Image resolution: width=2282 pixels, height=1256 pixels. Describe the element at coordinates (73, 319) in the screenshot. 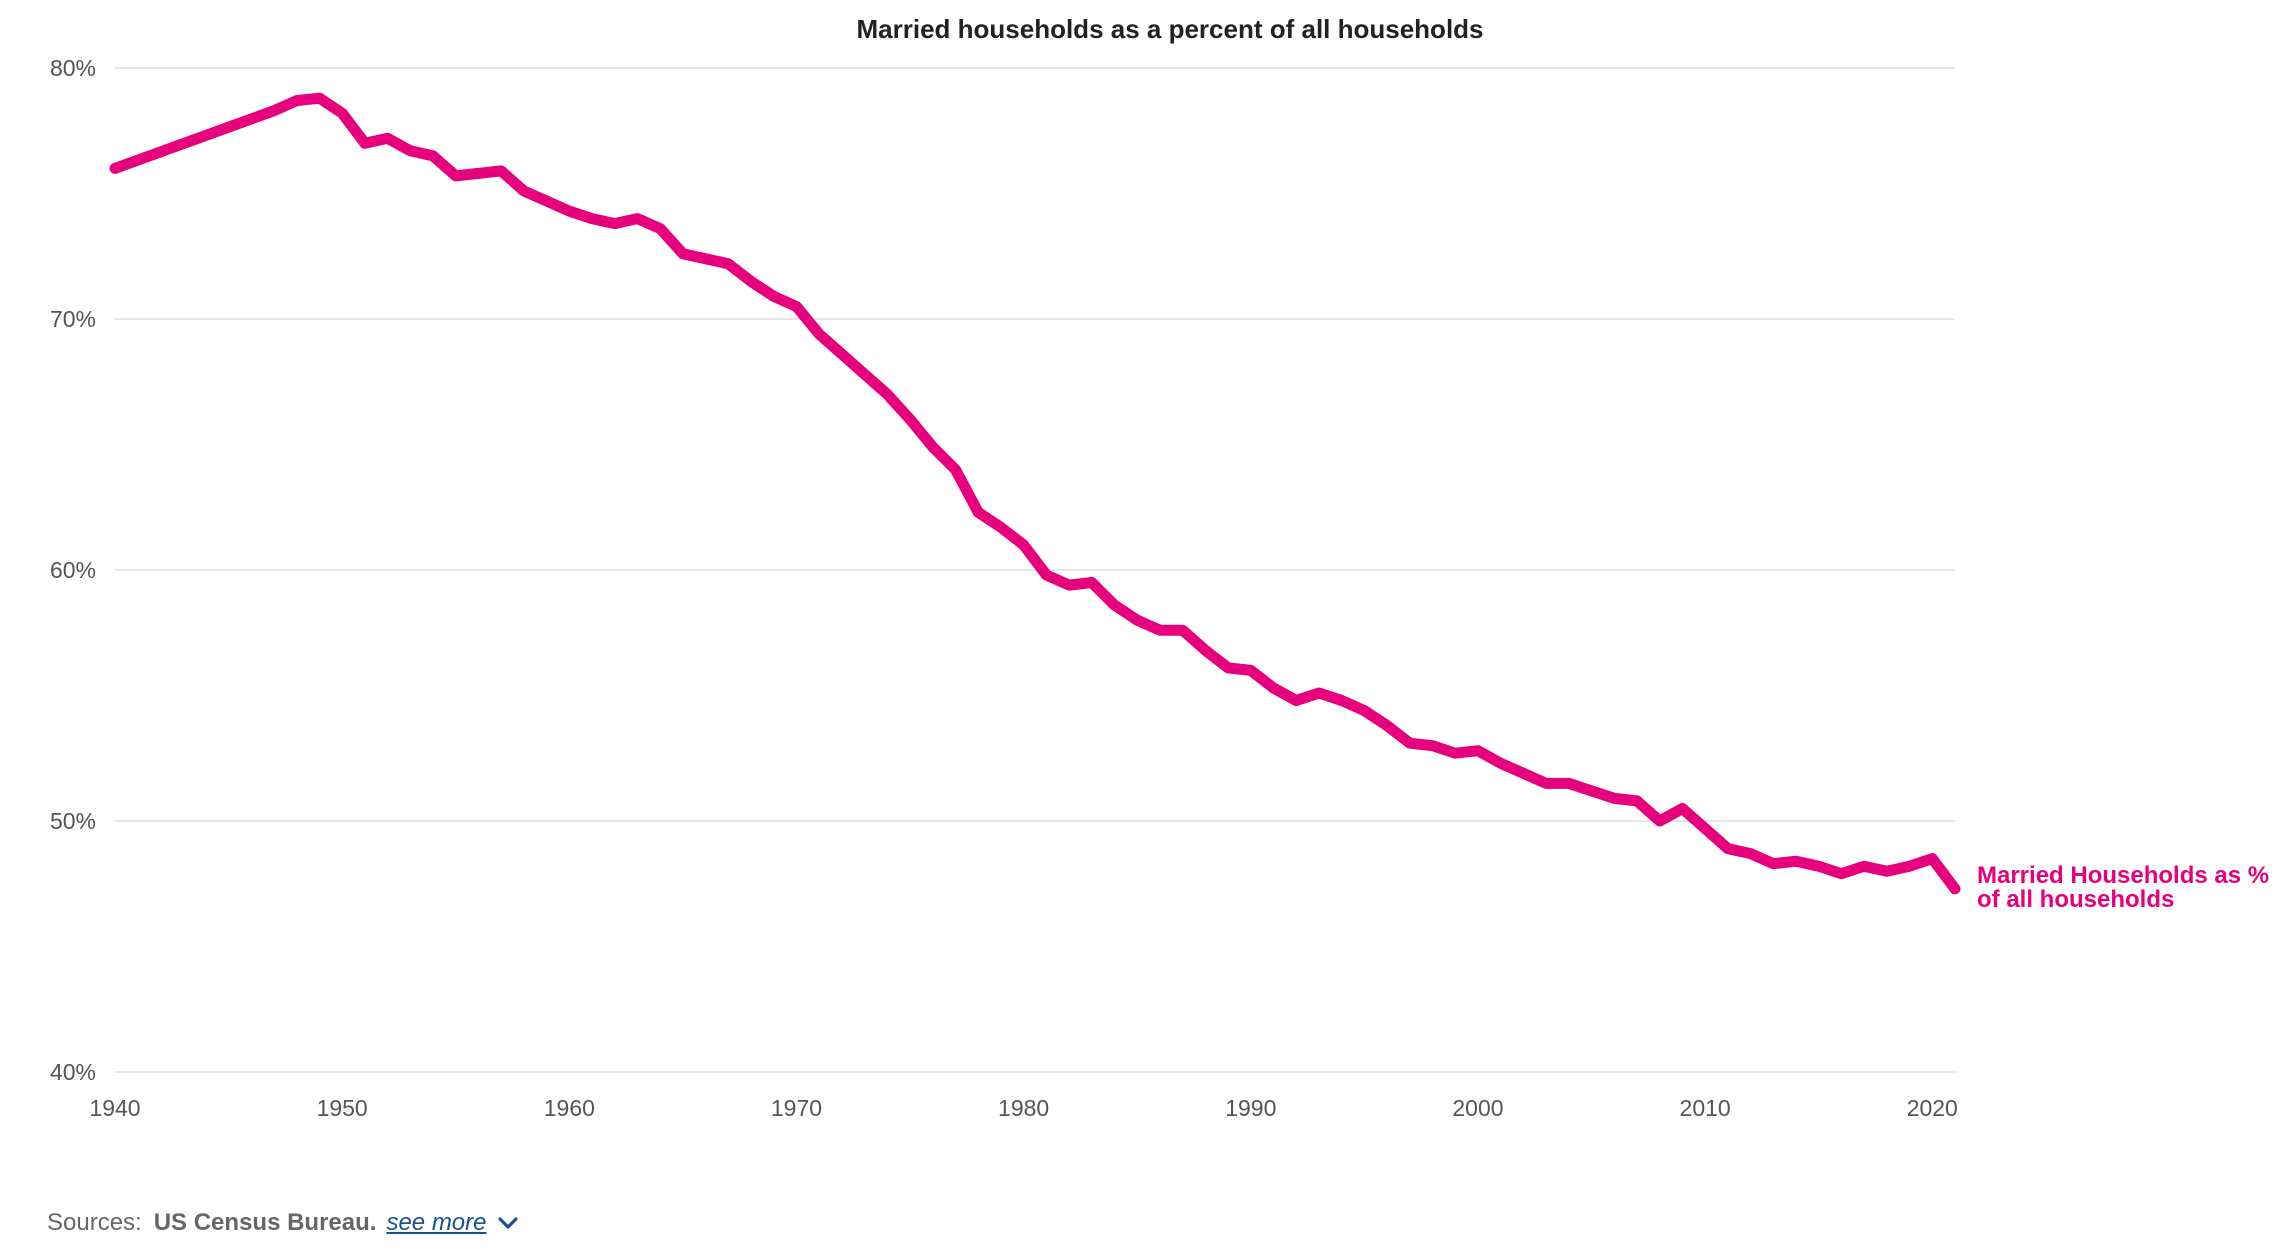

I see `y-tick-label: 70%` at that location.